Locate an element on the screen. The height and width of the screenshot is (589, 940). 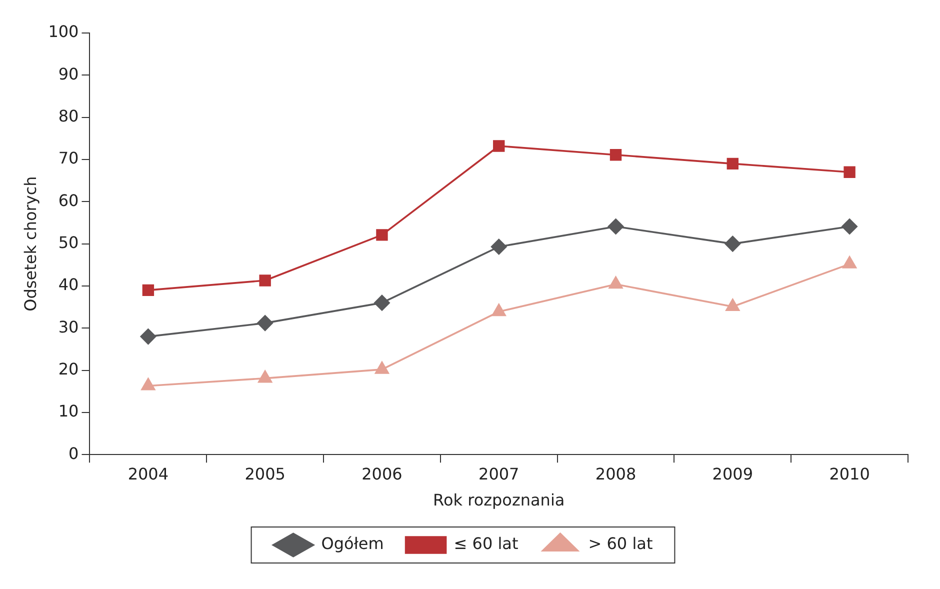
y-tick-label: 20 is located at coordinates (68, 368).